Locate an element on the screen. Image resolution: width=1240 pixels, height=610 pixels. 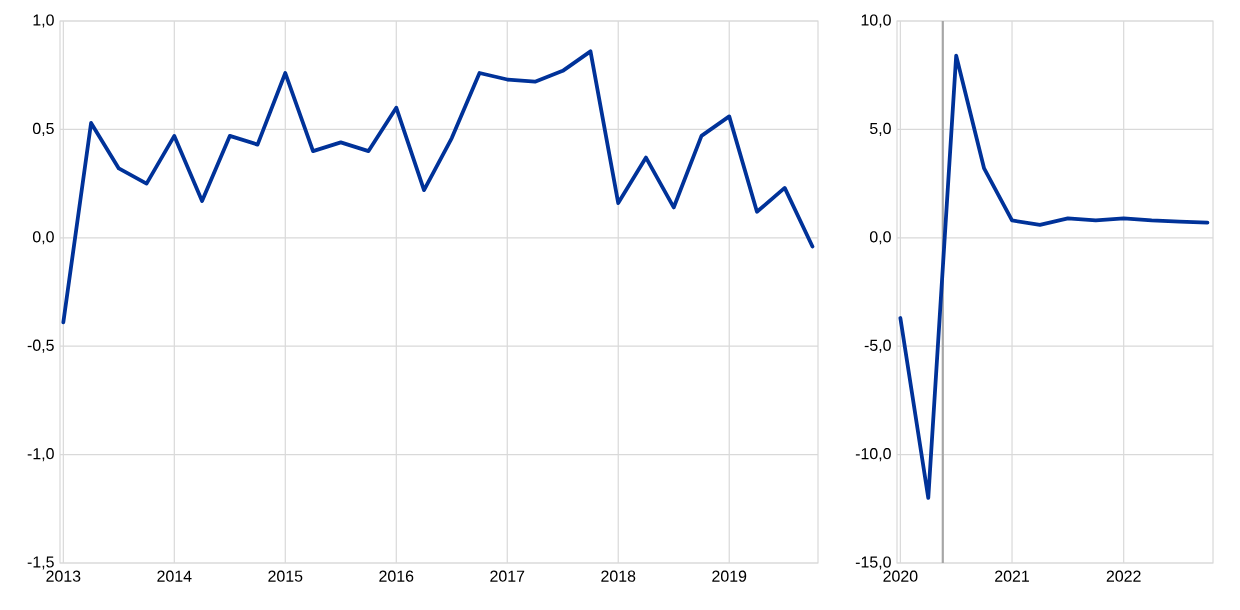
x-tick-label: 2015 is located at coordinates (285, 576).